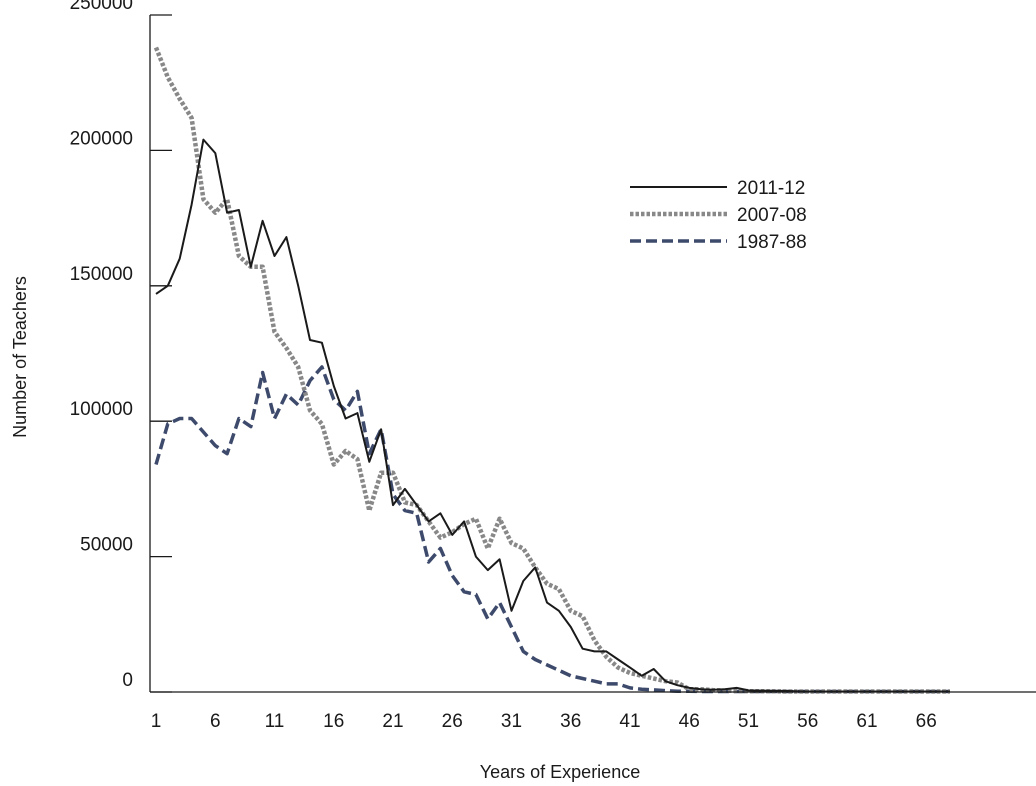 The height and width of the screenshot is (786, 1036). I want to click on x-tick-label: 6, so click(215, 721).